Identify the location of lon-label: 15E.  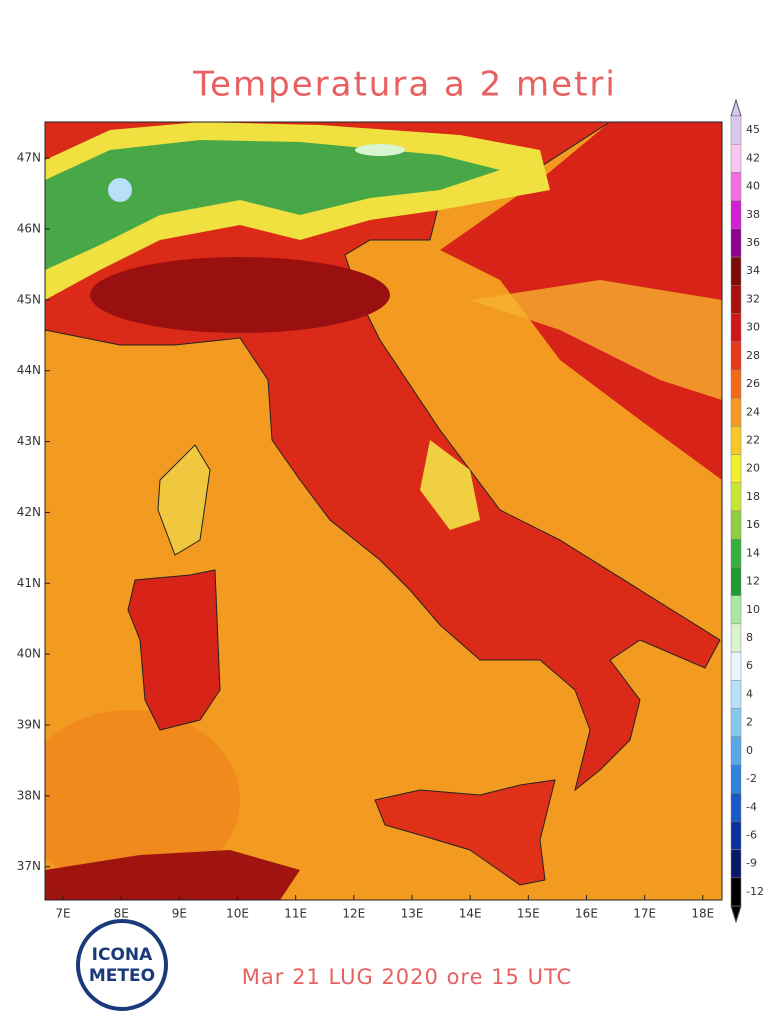
(528, 914).